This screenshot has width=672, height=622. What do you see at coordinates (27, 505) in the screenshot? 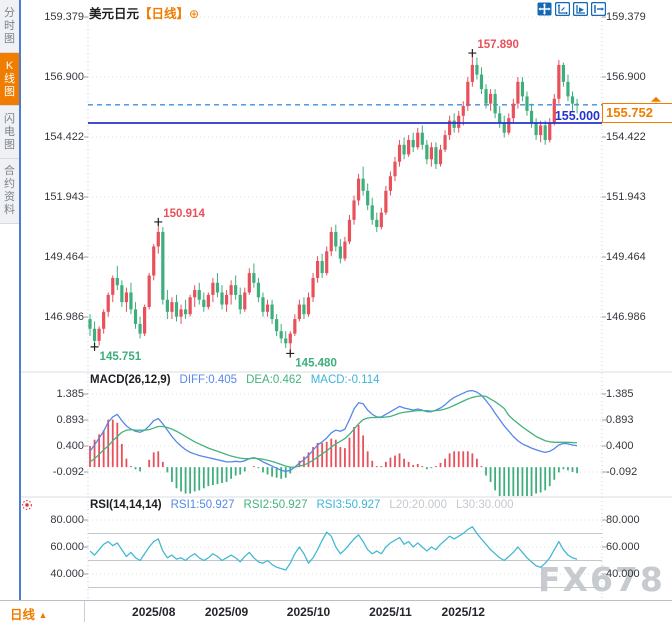
I see `rsi-alert-icon` at bounding box center [27, 505].